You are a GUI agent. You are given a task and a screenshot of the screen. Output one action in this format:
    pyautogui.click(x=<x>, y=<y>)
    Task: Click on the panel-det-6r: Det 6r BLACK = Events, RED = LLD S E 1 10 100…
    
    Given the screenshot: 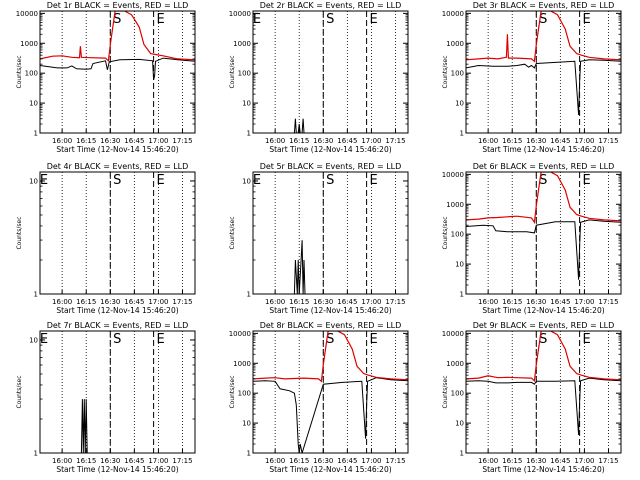 What is the action you would take?
    pyautogui.click(x=532, y=238)
    